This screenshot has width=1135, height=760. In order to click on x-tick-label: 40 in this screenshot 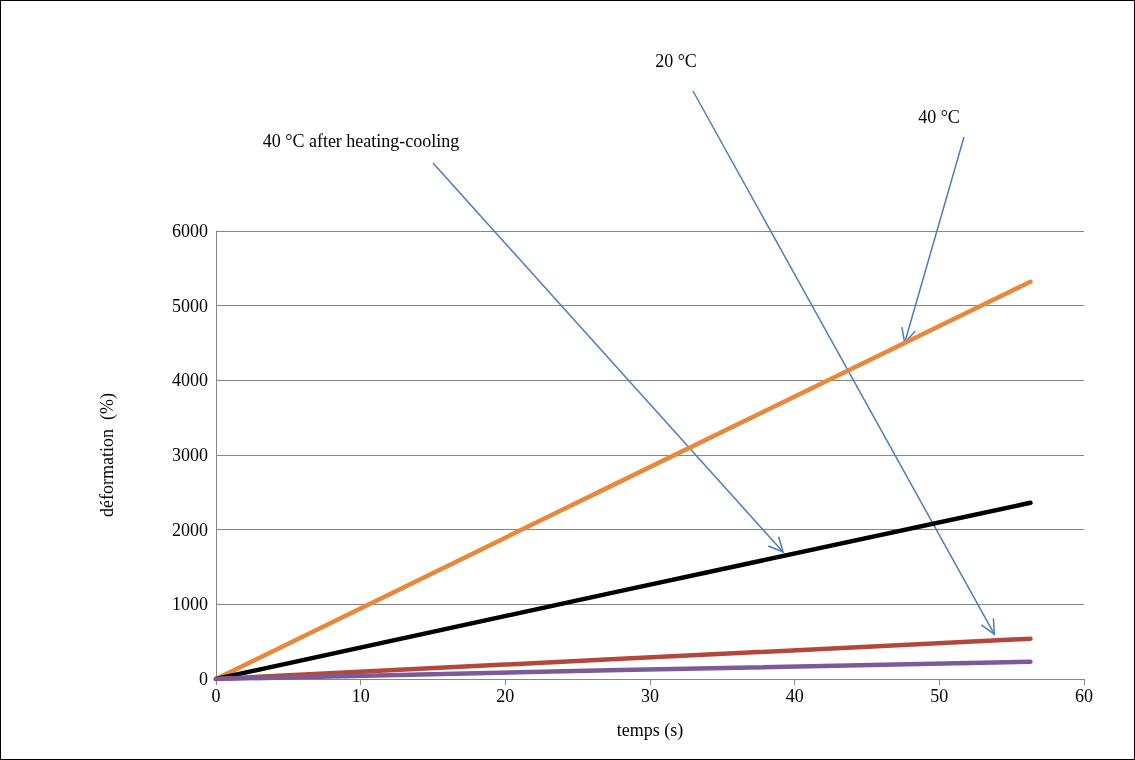, I will do `click(794, 696)`.